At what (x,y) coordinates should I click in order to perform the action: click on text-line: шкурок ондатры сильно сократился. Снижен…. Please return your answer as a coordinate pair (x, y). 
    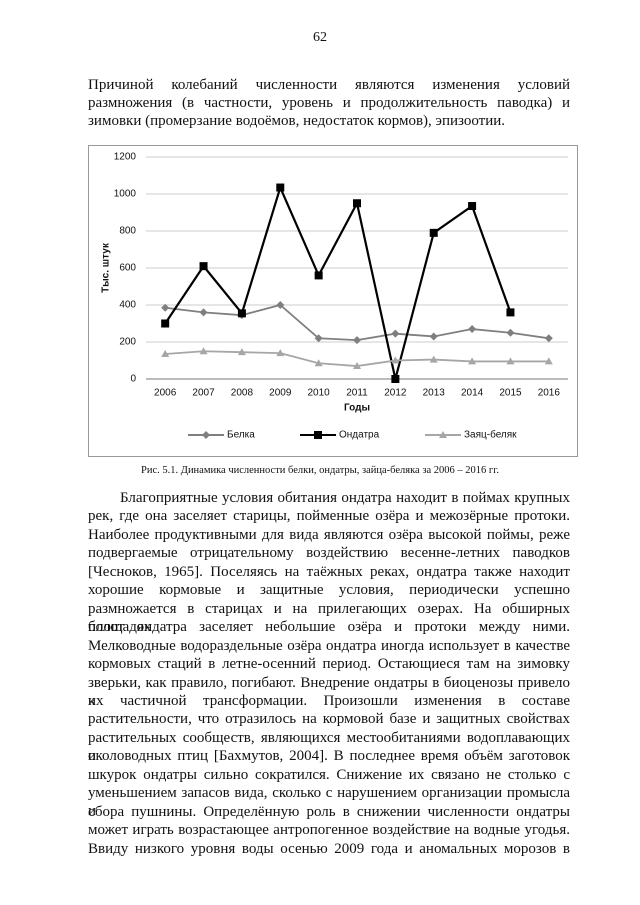
    Looking at the image, I should click on (329, 774).